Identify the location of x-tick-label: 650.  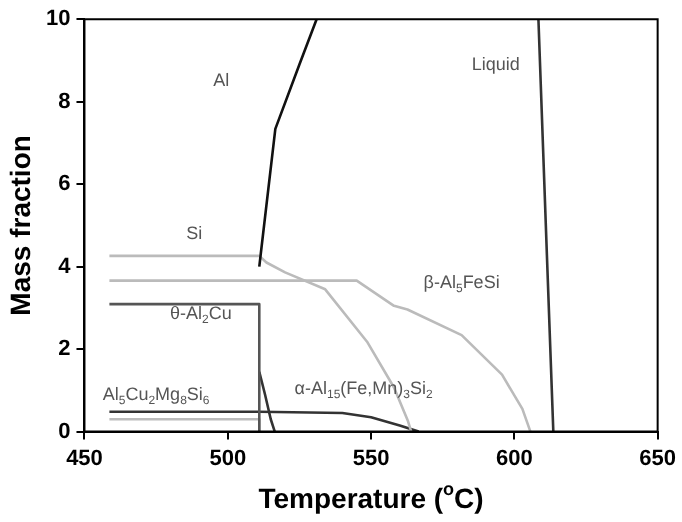
(658, 458).